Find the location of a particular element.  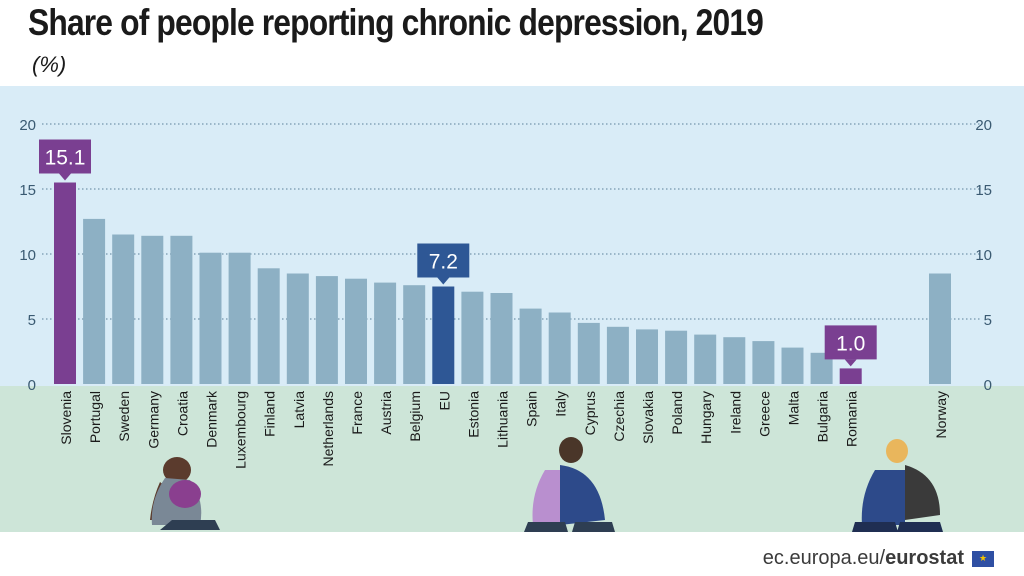

y-tick-label-right: 0 is located at coordinates (988, 385).